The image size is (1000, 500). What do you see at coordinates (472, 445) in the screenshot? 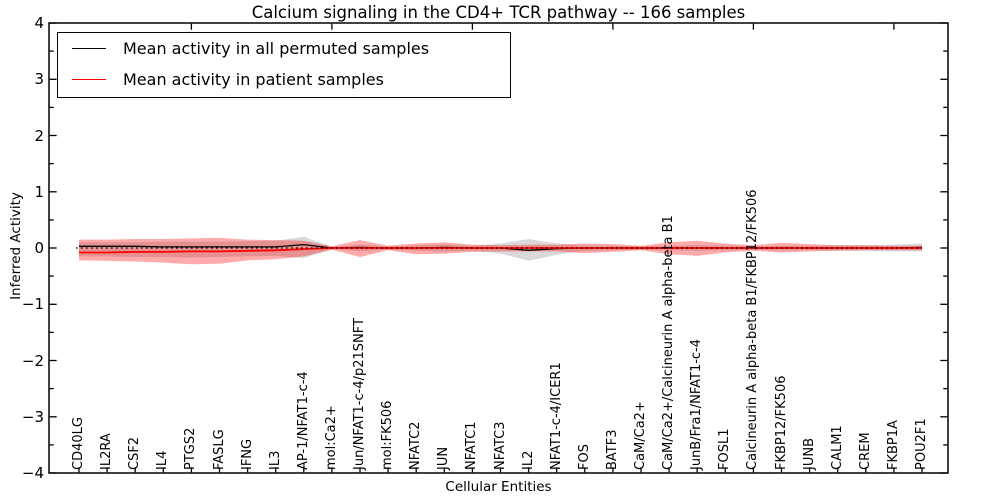
I see `x-tick-label: NFATC1` at bounding box center [472, 445].